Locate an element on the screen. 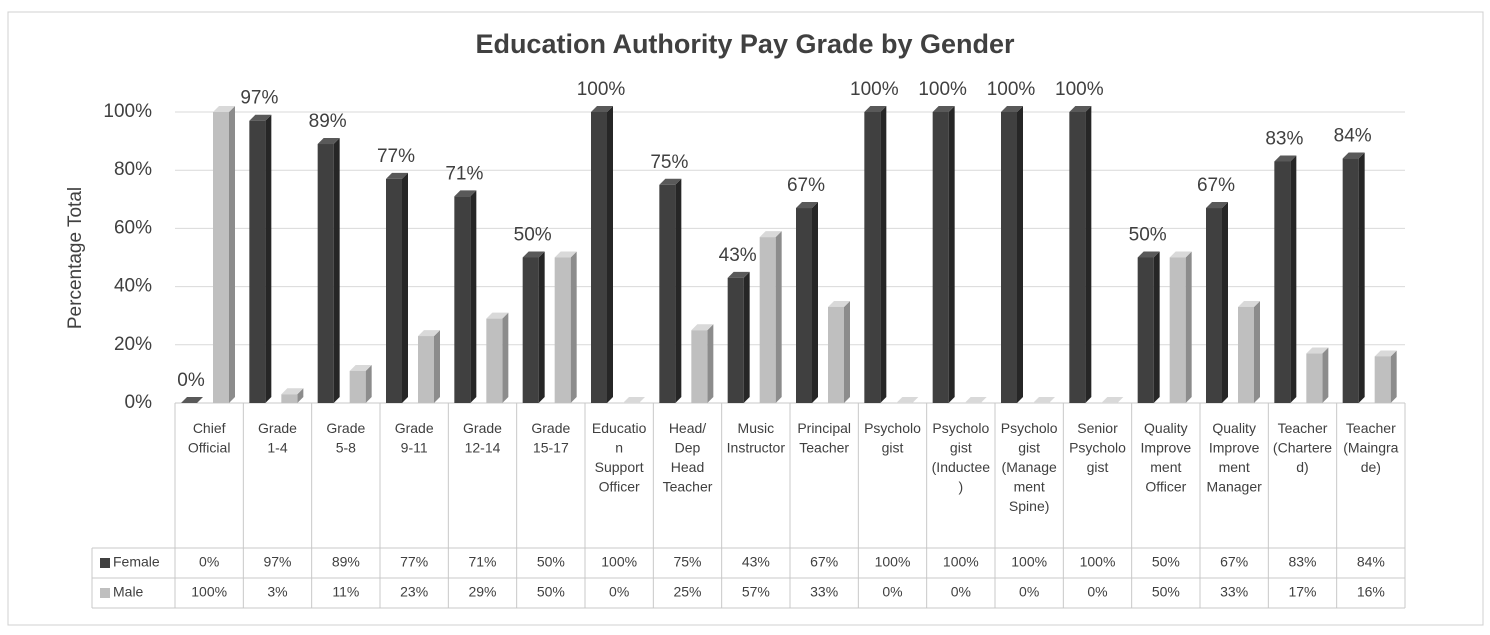 Image resolution: width=1490 pixels, height=635 pixels. x-tick-label: Quality Improve ment Manager is located at coordinates (1235, 457).